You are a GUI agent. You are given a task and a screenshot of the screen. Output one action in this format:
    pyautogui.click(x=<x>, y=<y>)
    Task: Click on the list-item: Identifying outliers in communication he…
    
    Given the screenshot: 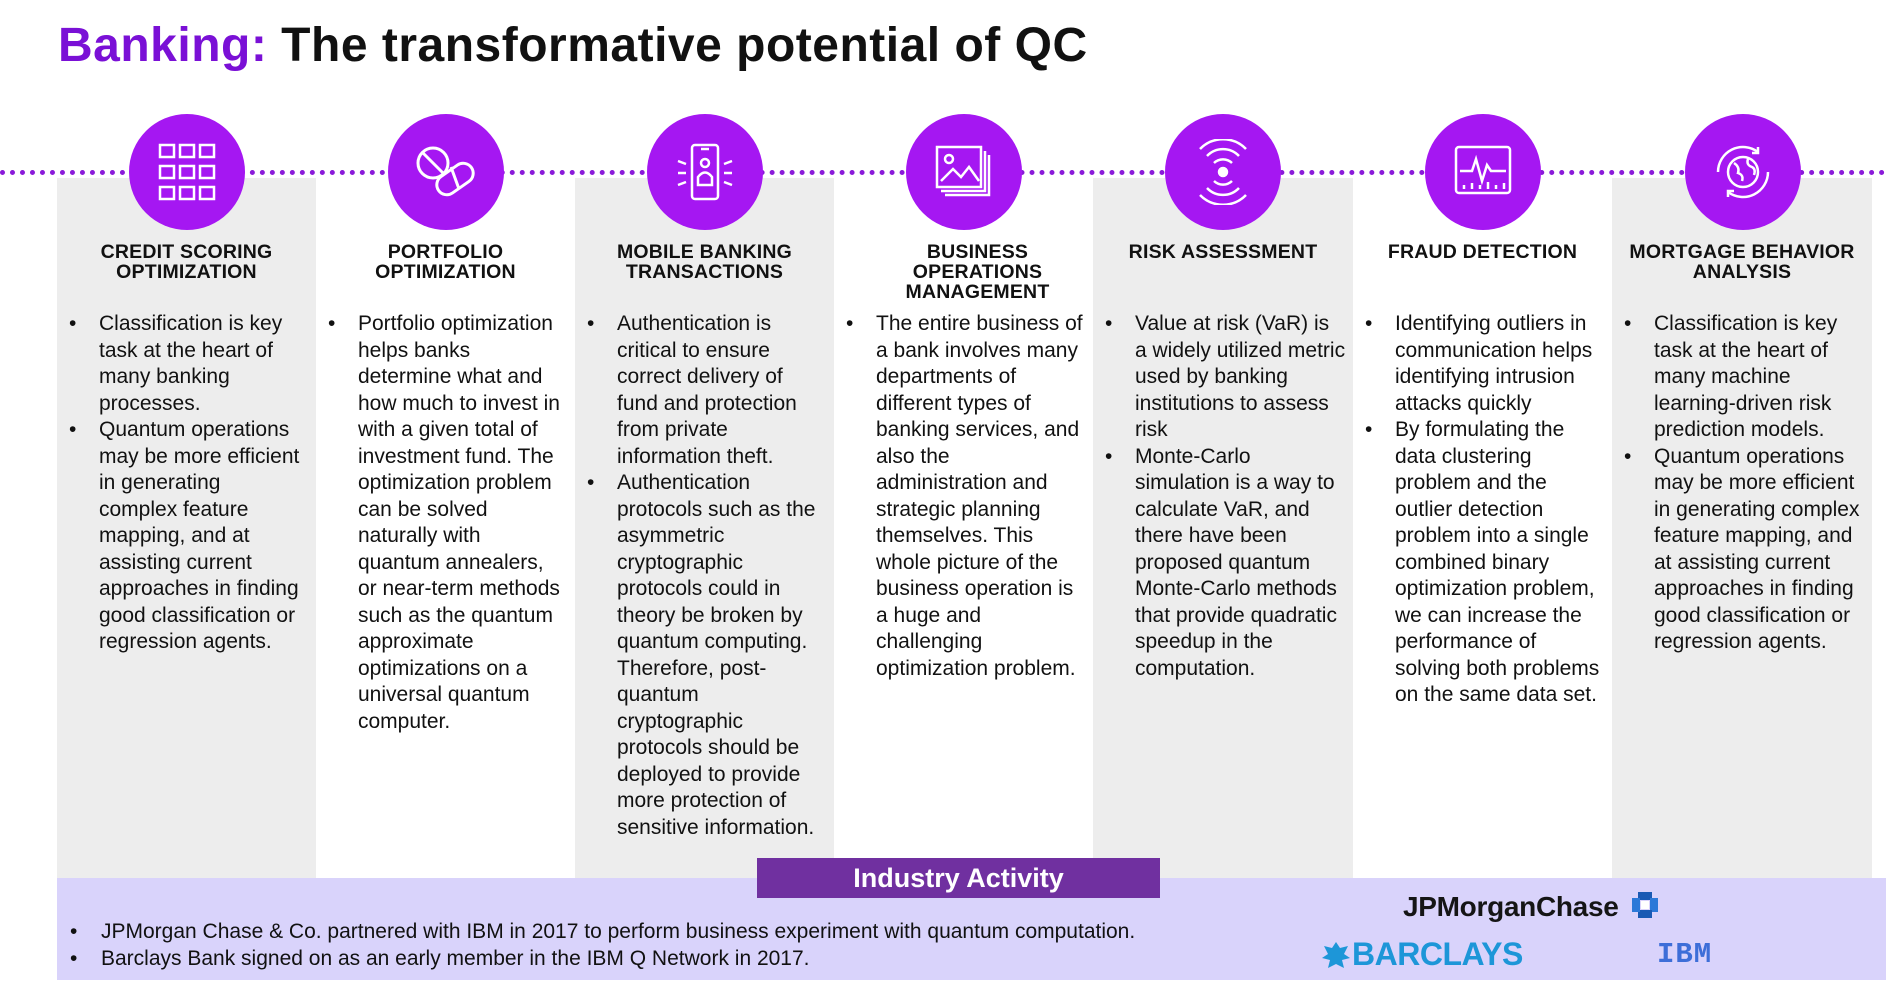 What is the action you would take?
    pyautogui.click(x=1480, y=364)
    